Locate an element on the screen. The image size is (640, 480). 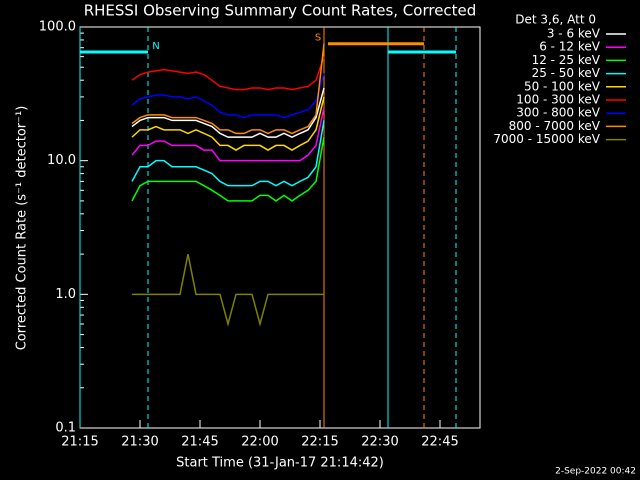
legend-label: 7000 - 15000 keV is located at coordinates (546, 139).